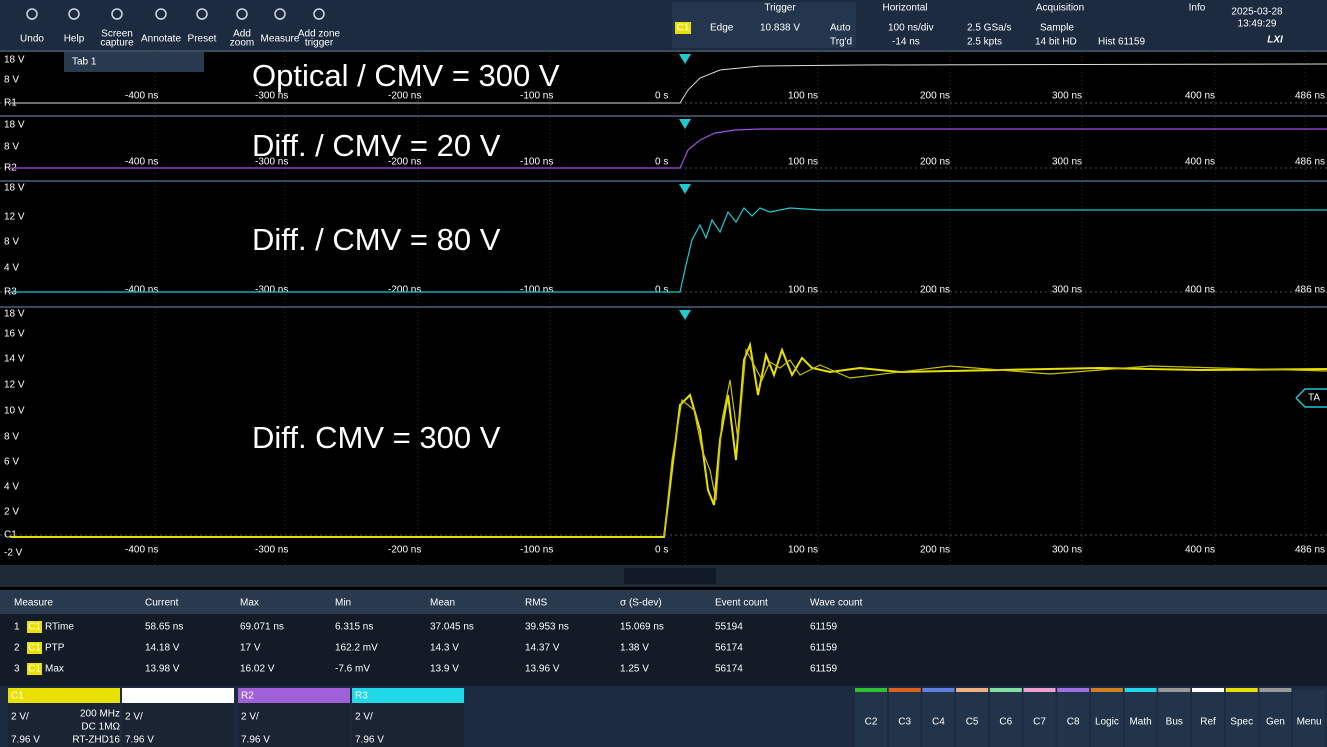 The width and height of the screenshot is (1327, 747). I want to click on x-label: -400 ns, so click(141, 550).